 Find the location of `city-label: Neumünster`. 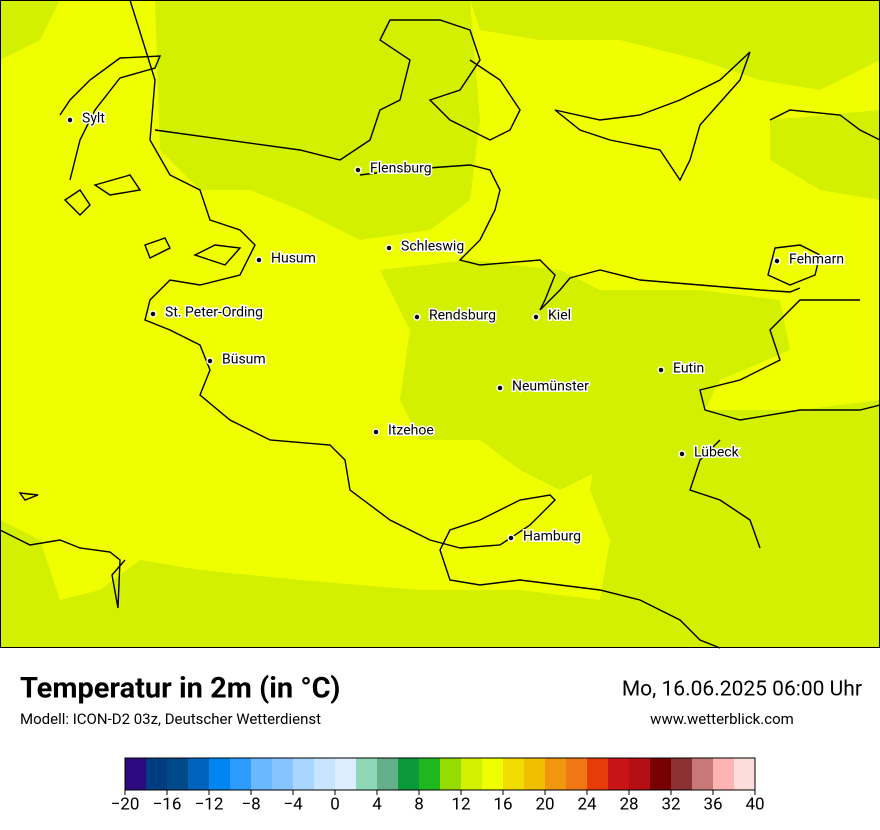

city-label: Neumünster is located at coordinates (550, 387).